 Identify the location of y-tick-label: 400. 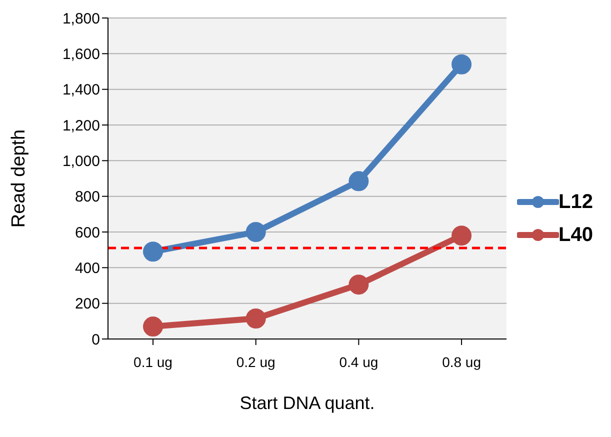
(87, 268).